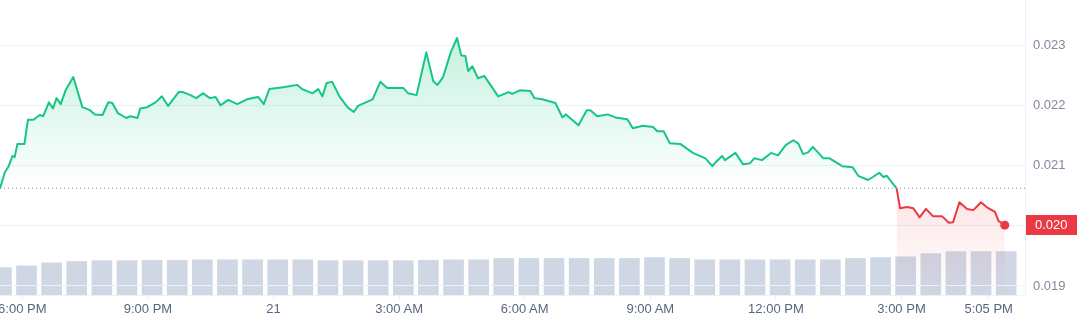  Describe the element at coordinates (148, 309) in the screenshot. I see `x-tick-label: 9:00 PM` at that location.